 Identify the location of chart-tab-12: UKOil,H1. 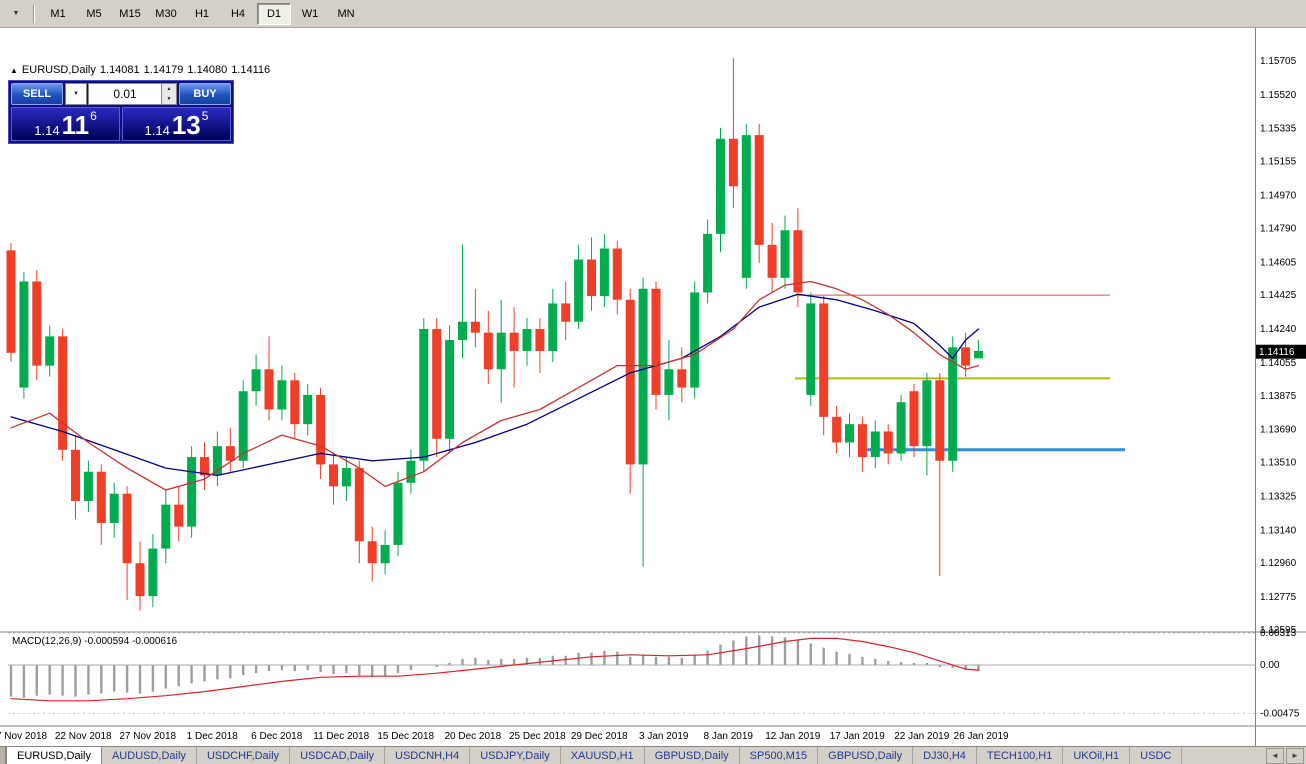
(1097, 755).